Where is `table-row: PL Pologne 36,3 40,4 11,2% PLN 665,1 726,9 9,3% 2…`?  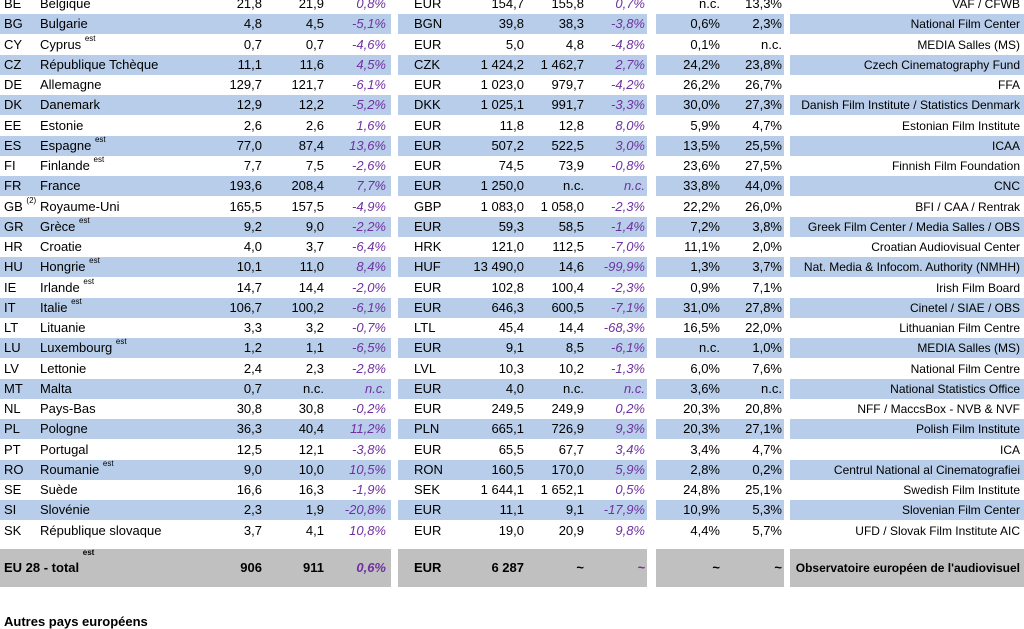 table-row: PL Pologne 36,3 40,4 11,2% PLN 665,1 726,9 9,3% 2… is located at coordinates (512, 429).